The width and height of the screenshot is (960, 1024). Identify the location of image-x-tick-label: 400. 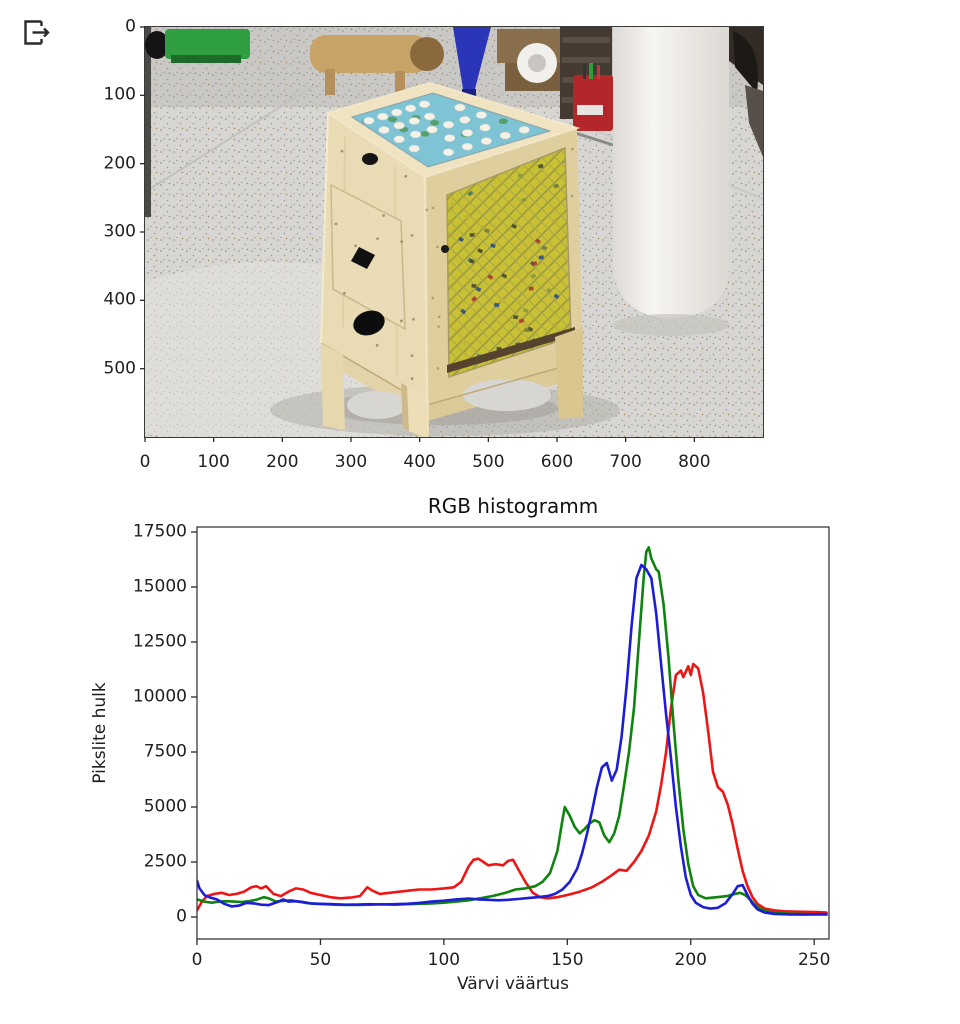
(419, 462).